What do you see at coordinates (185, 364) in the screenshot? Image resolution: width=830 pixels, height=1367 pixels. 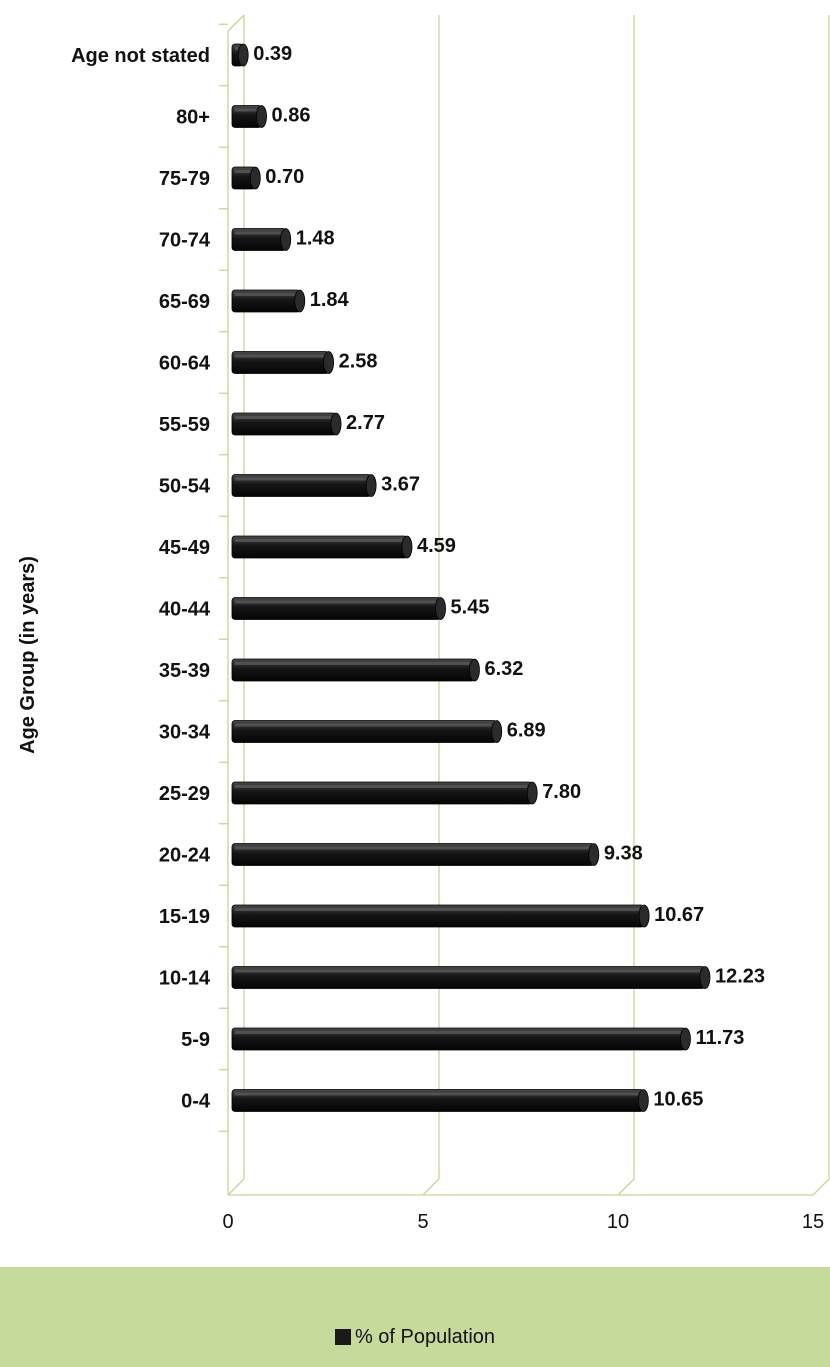 I see `category-label: 60-64` at bounding box center [185, 364].